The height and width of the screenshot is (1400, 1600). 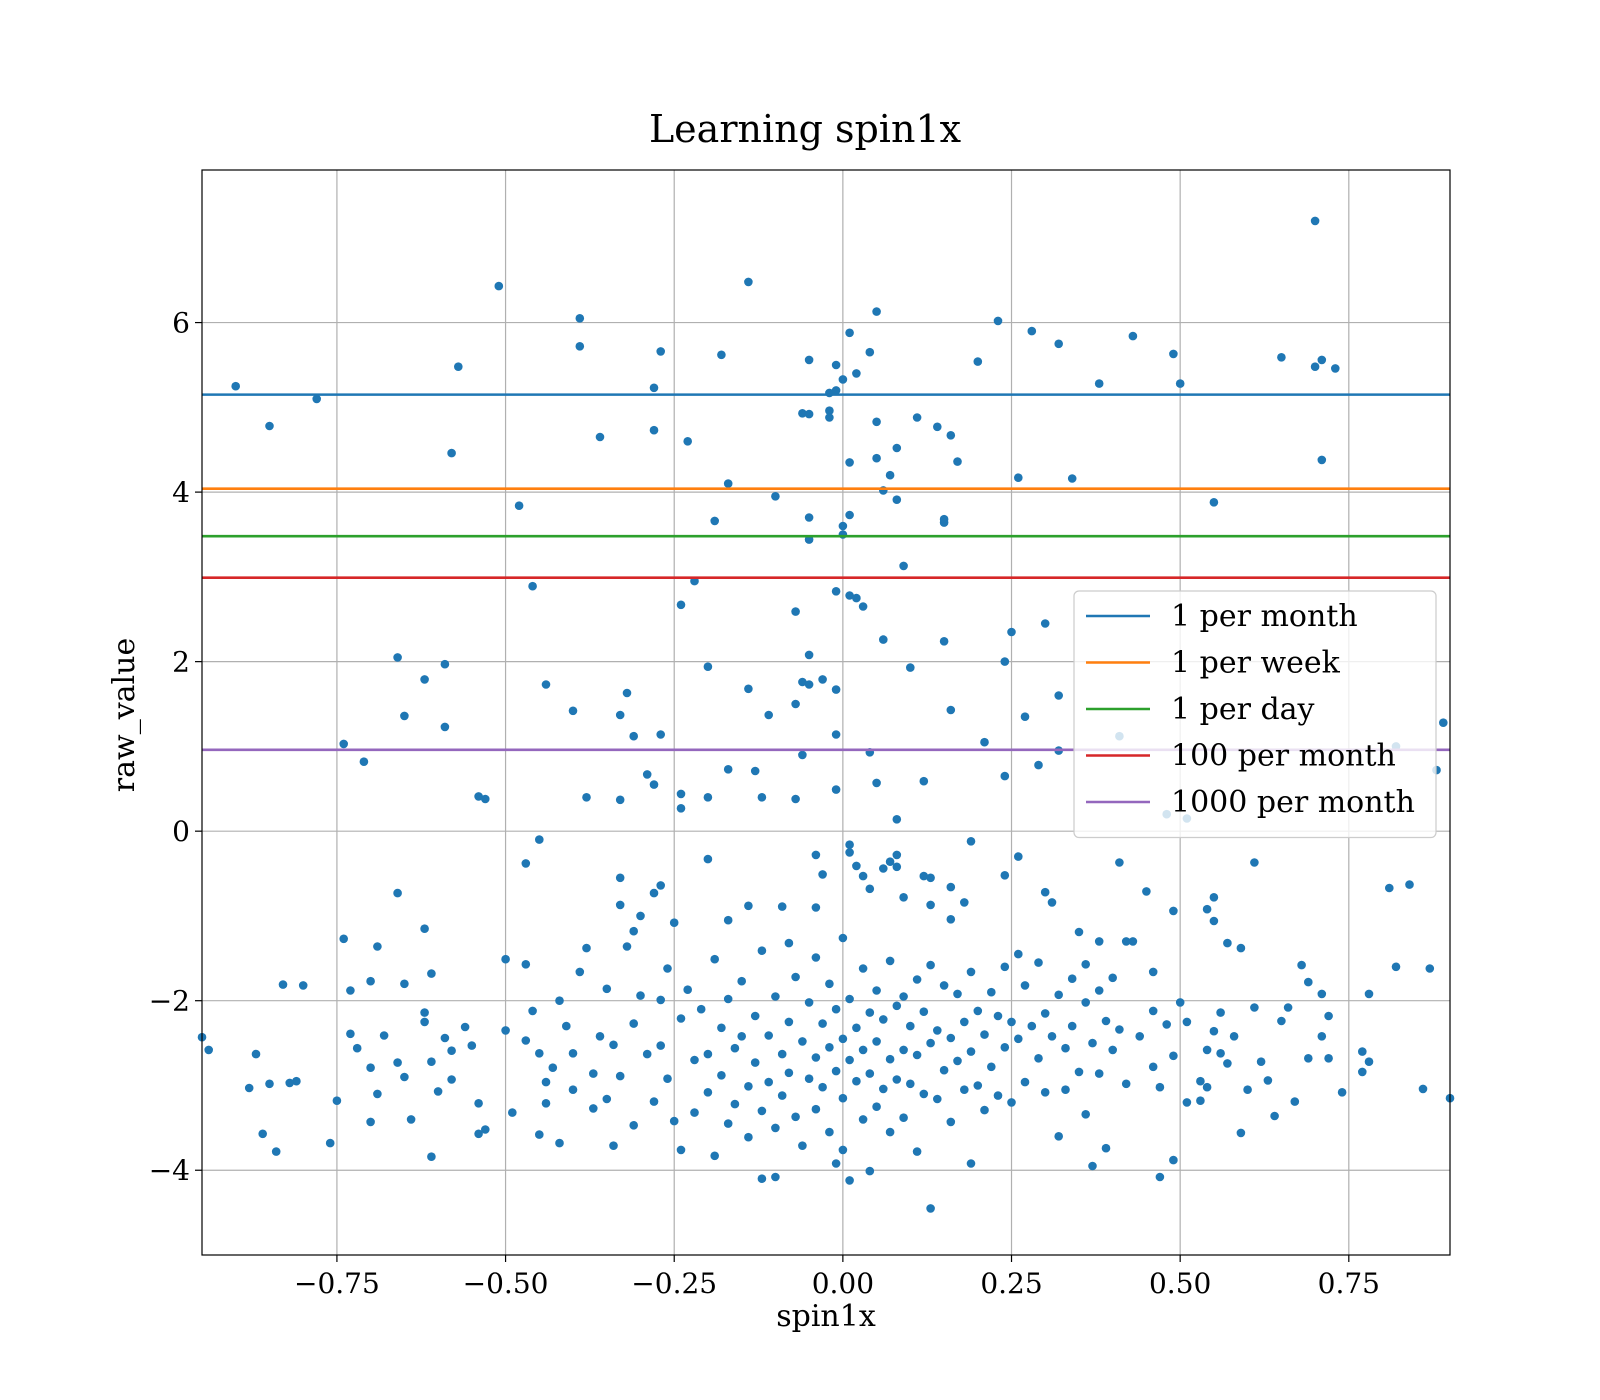 What do you see at coordinates (1011, 1283) in the screenshot?
I see `x-tick-label: 0.25` at bounding box center [1011, 1283].